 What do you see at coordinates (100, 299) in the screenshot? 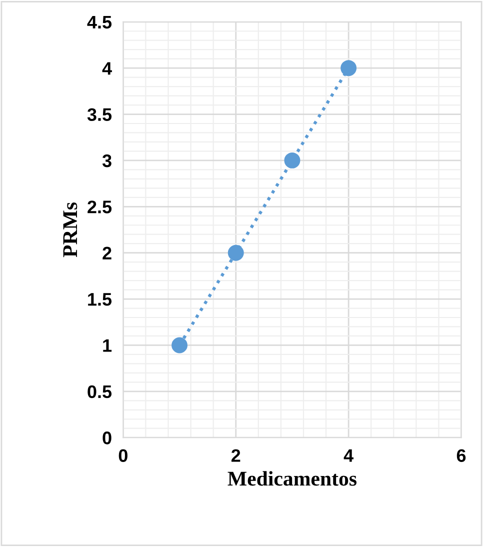
I see `y-tick-label: 1.5` at bounding box center [100, 299].